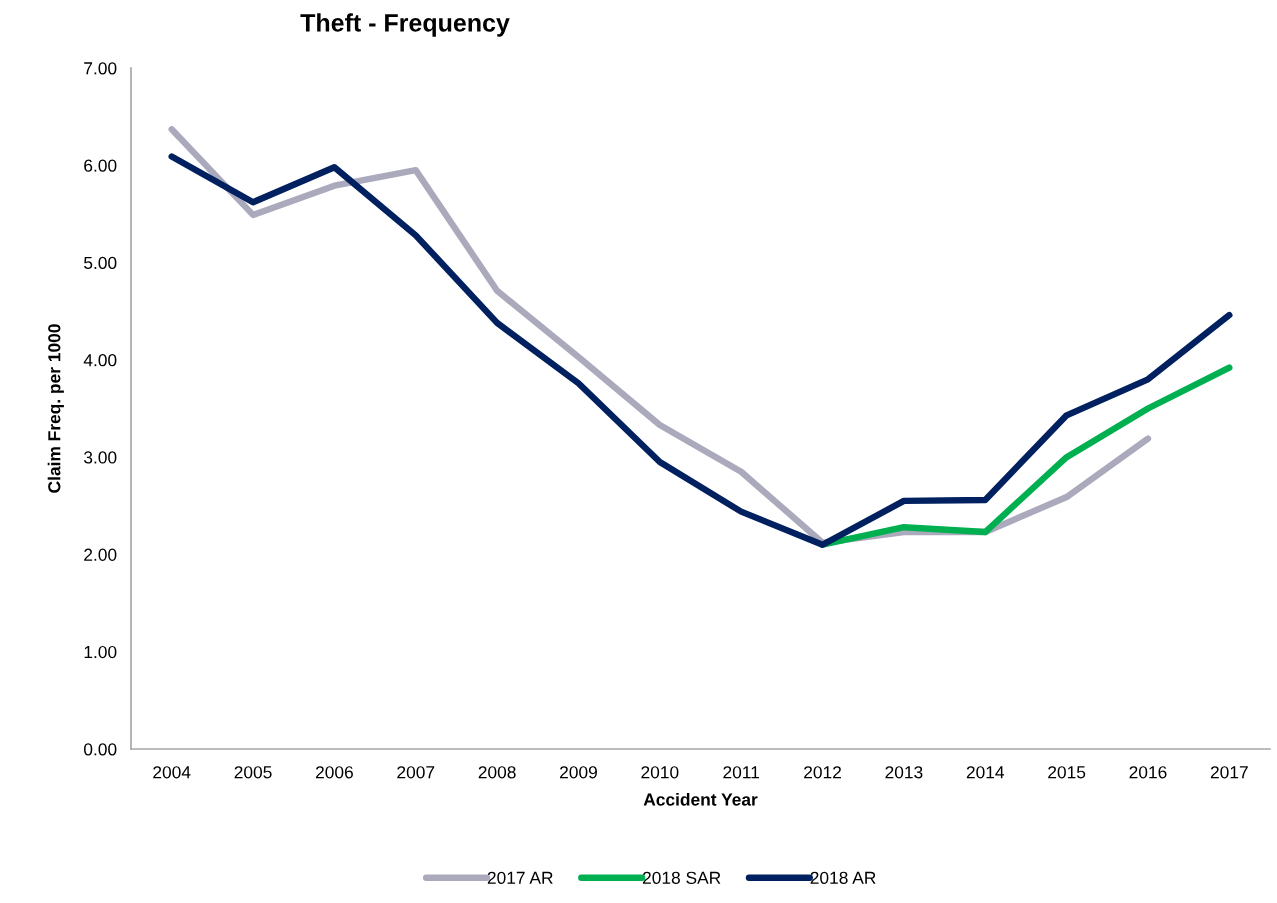  I want to click on x-tick-label: 2012, so click(822, 772).